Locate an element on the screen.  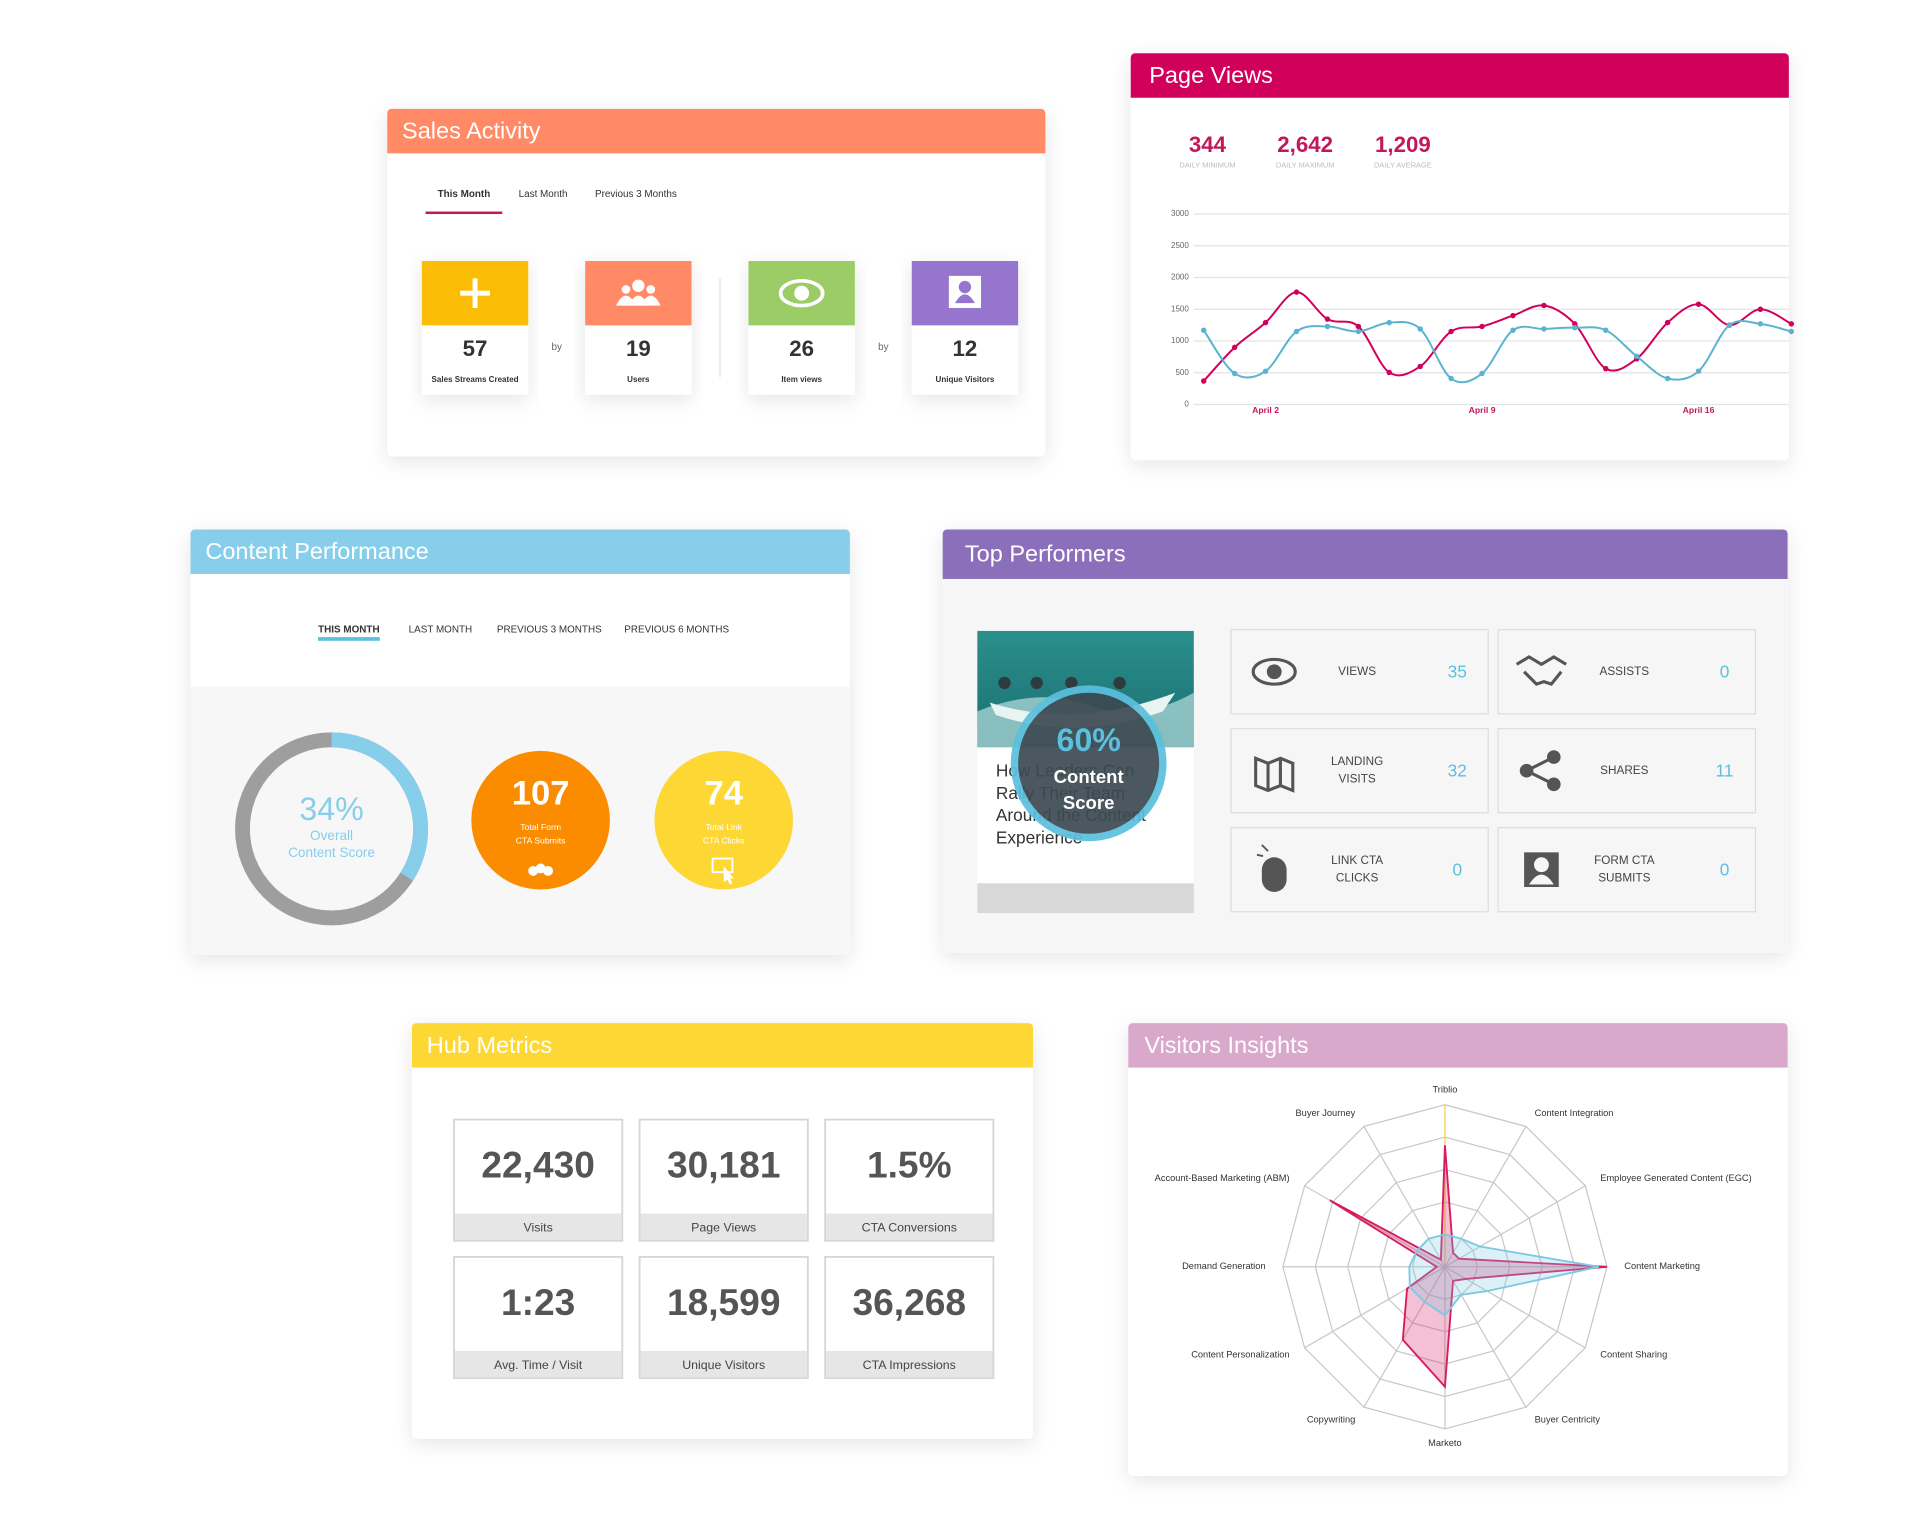
card-label: Item views is located at coordinates (801, 379).